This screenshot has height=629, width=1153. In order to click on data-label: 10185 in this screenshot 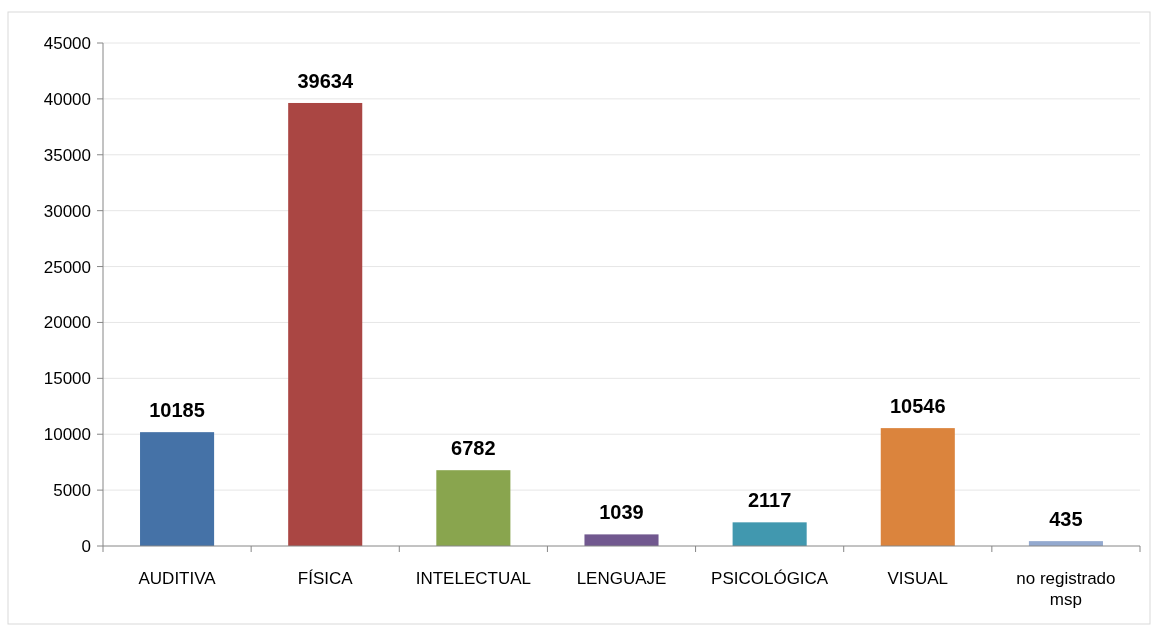, I will do `click(177, 410)`.